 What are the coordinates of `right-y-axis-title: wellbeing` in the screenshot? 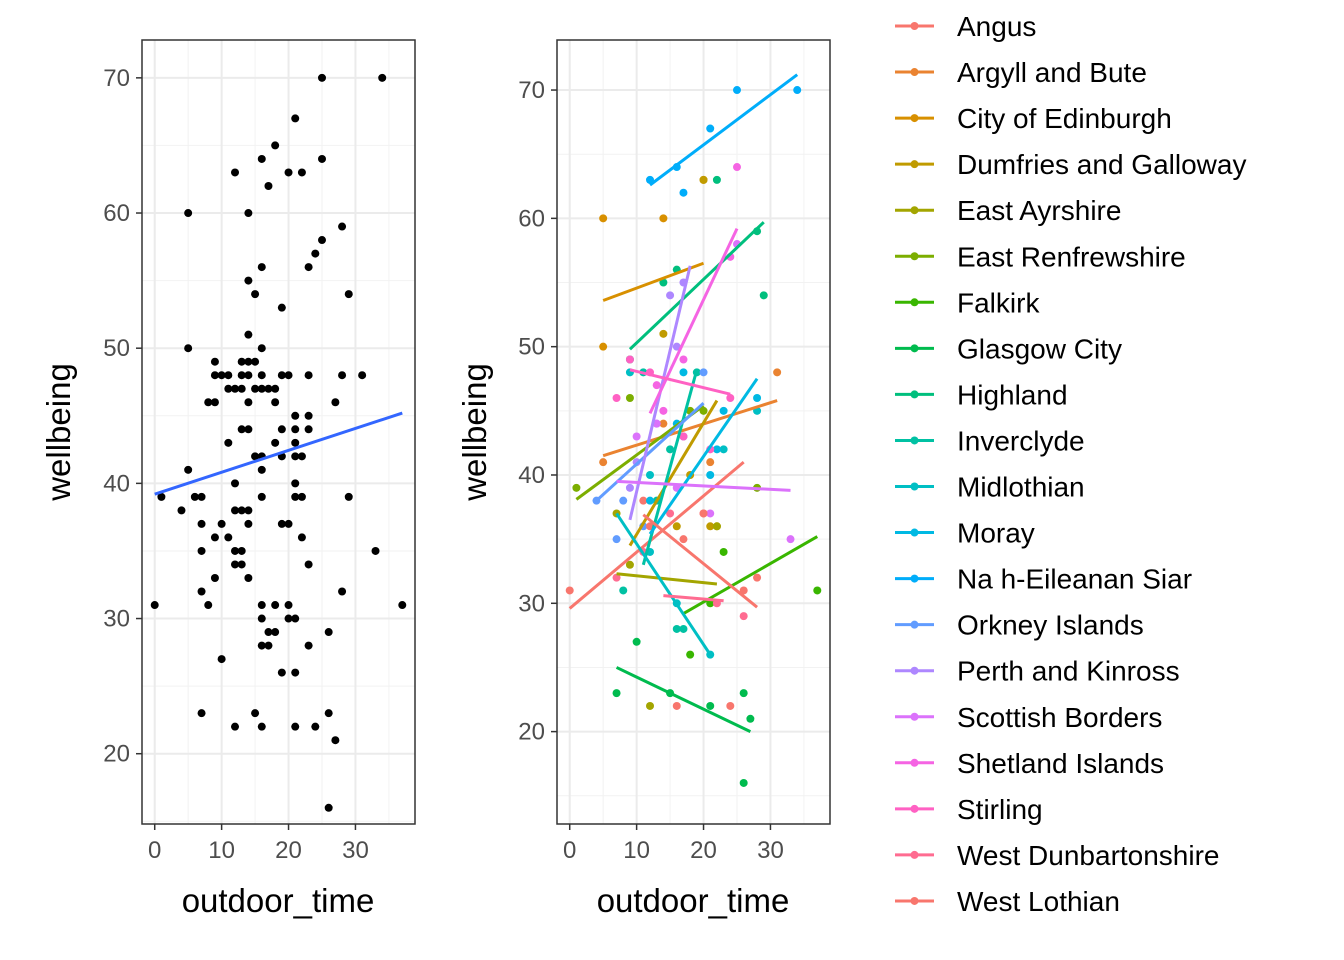 It's located at (474, 432).